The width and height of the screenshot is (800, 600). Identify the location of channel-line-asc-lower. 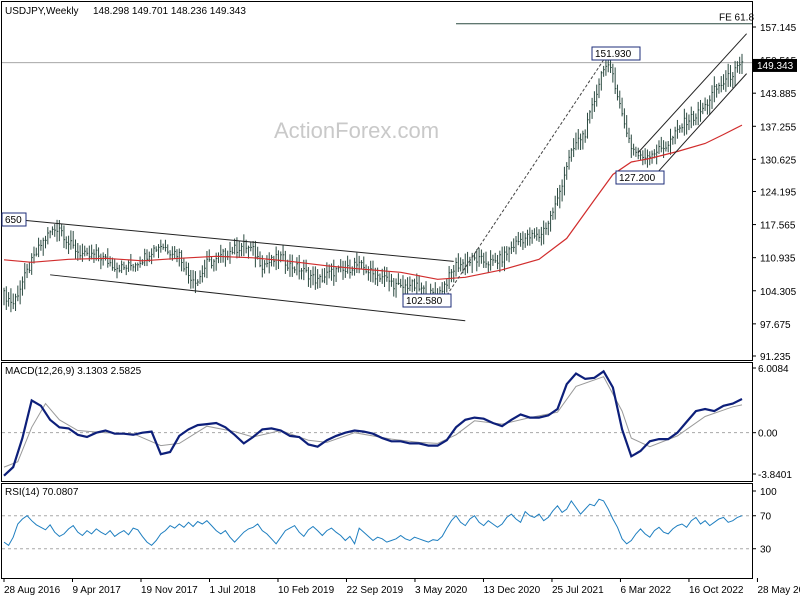
(698, 127).